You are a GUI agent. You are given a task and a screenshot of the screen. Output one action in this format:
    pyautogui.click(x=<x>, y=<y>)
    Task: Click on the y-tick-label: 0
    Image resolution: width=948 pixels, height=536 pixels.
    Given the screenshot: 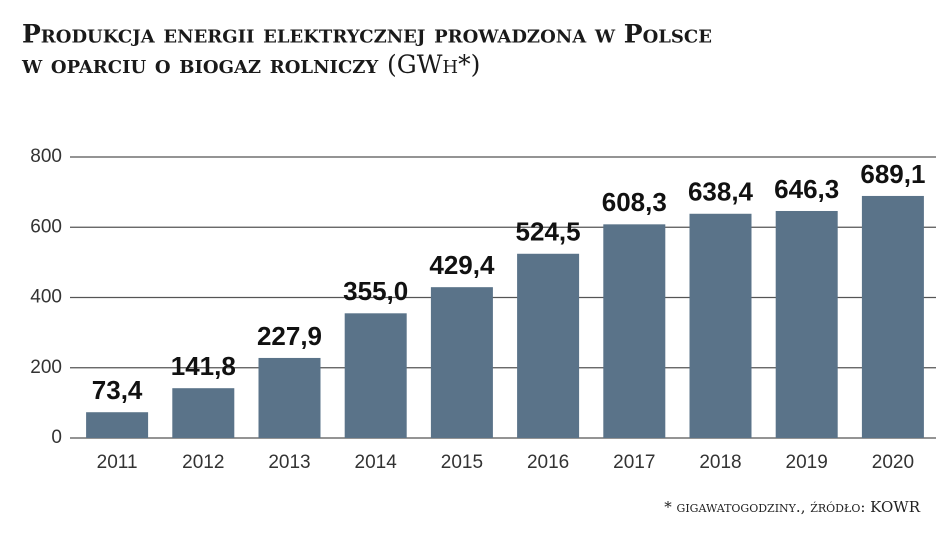 What is the action you would take?
    pyautogui.click(x=56, y=437)
    